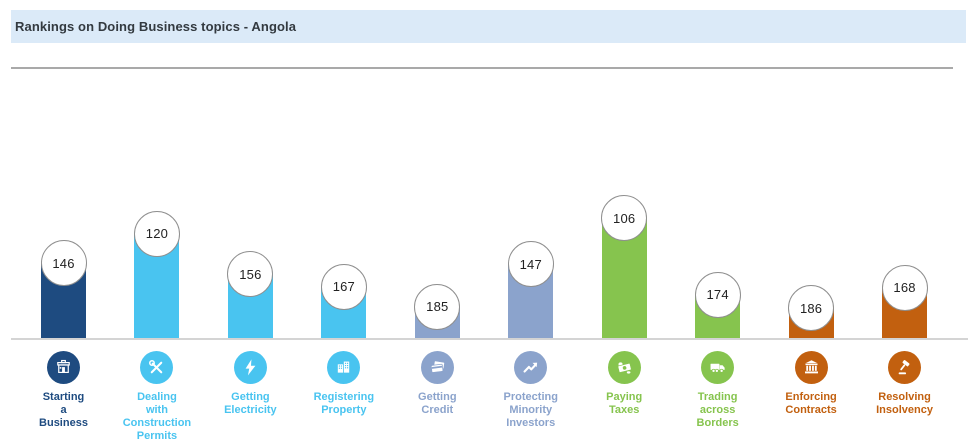  Describe the element at coordinates (157, 423) in the screenshot. I see `topic-label-line: Construction` at that location.